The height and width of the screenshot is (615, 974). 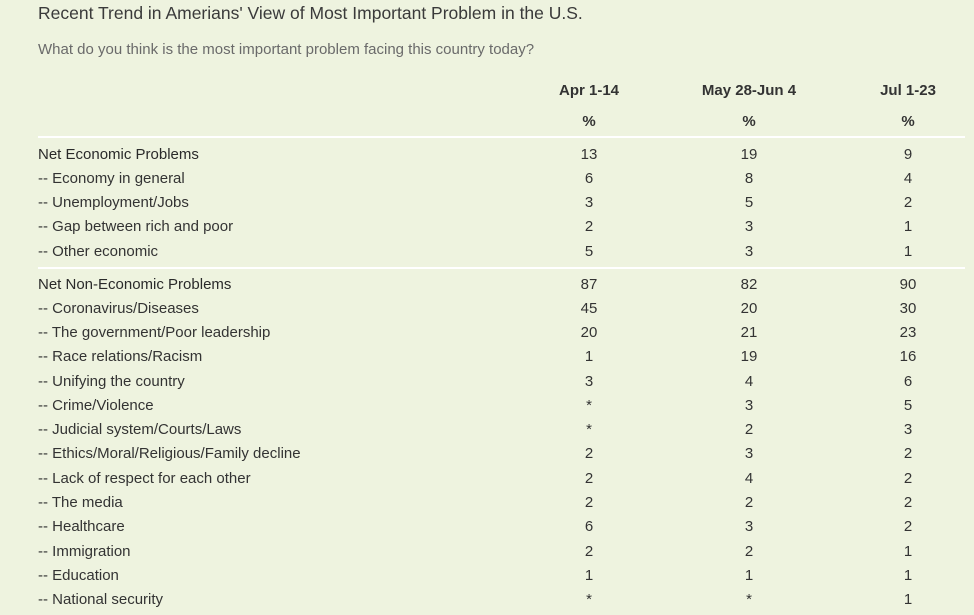 I want to click on cell-jul: 9, so click(x=908, y=154).